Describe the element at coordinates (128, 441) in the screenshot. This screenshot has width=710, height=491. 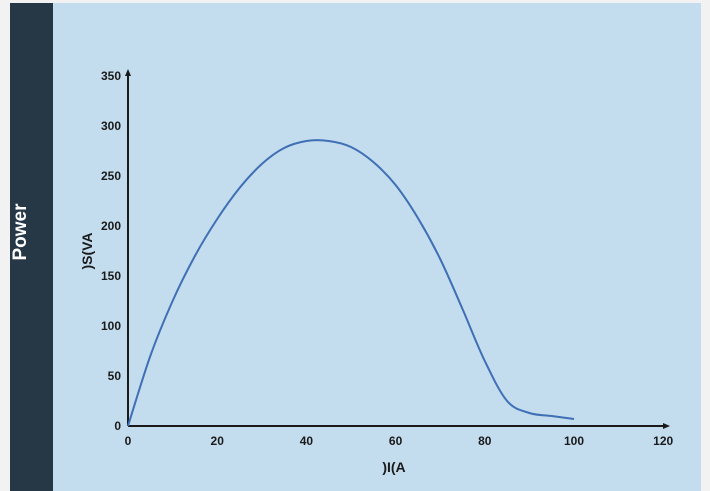
I see `x-tick-label: 0` at that location.